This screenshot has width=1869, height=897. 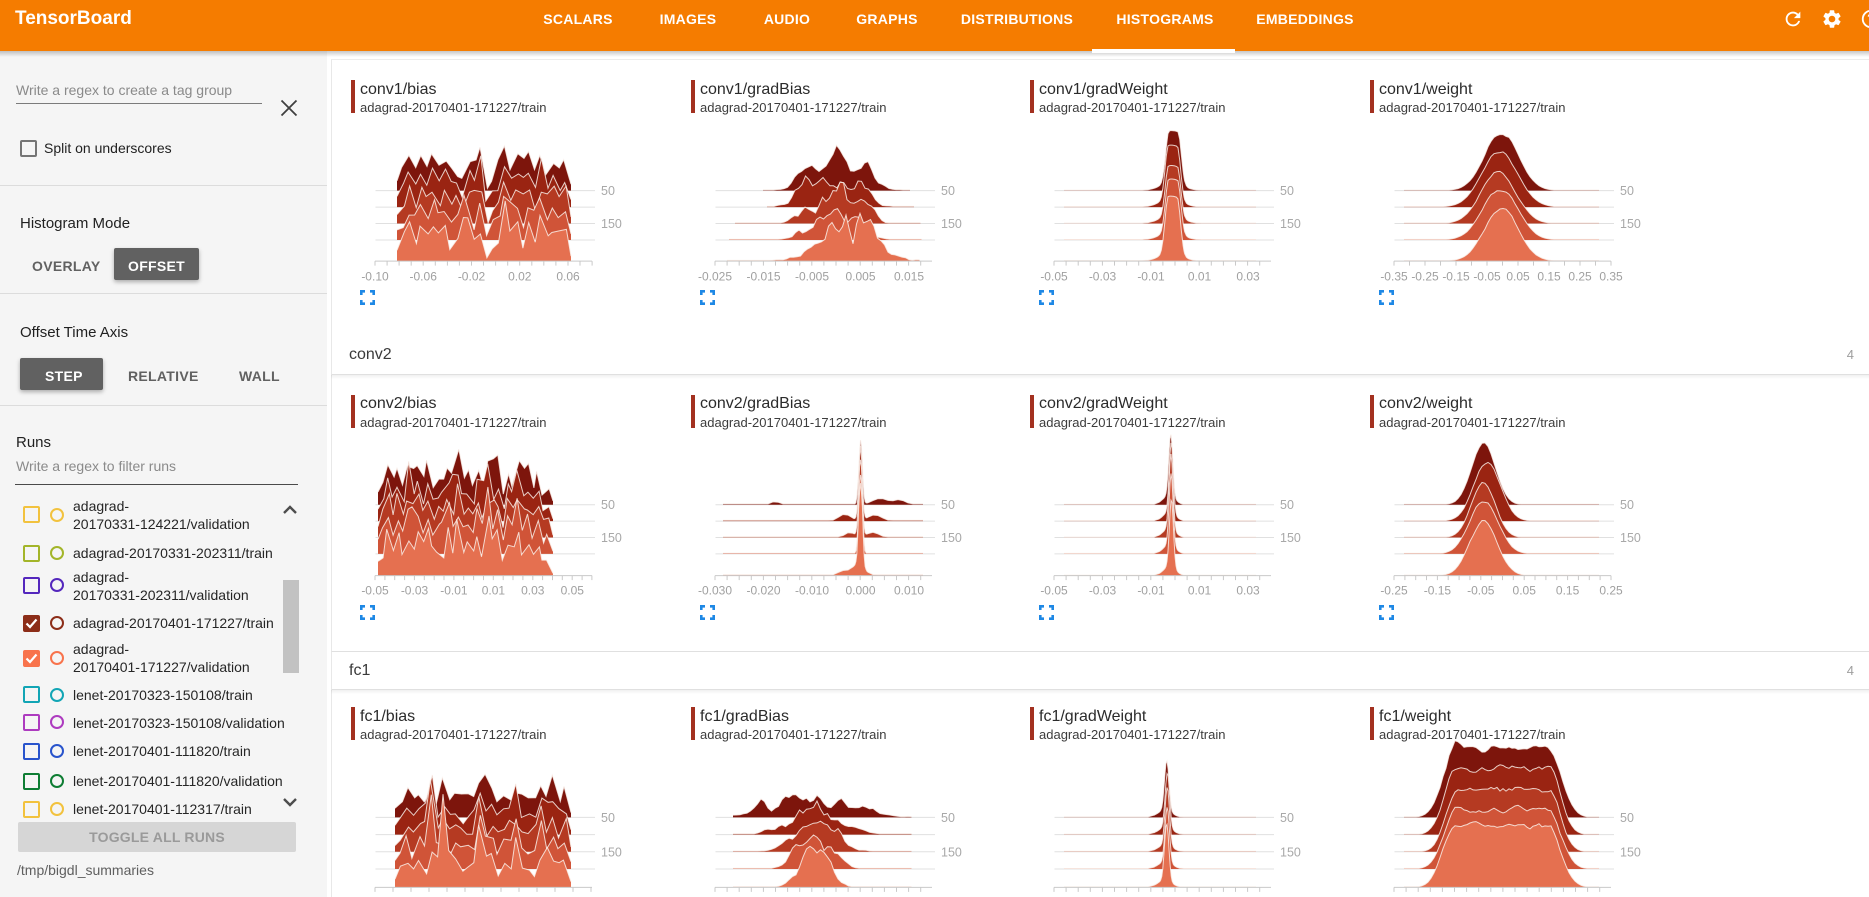 I want to click on svg-text: -0.10, so click(x=375, y=277).